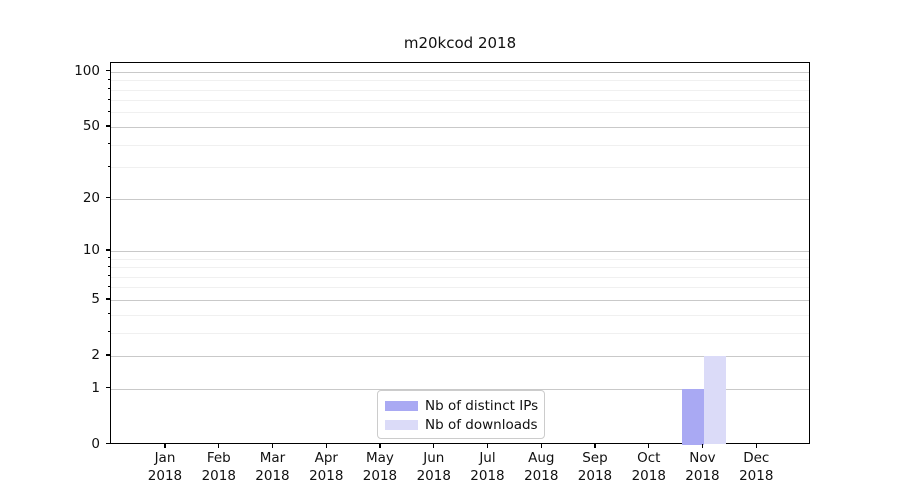 This screenshot has height=500, width=900. I want to click on x-tick-label: Oct 2018, so click(648, 467).